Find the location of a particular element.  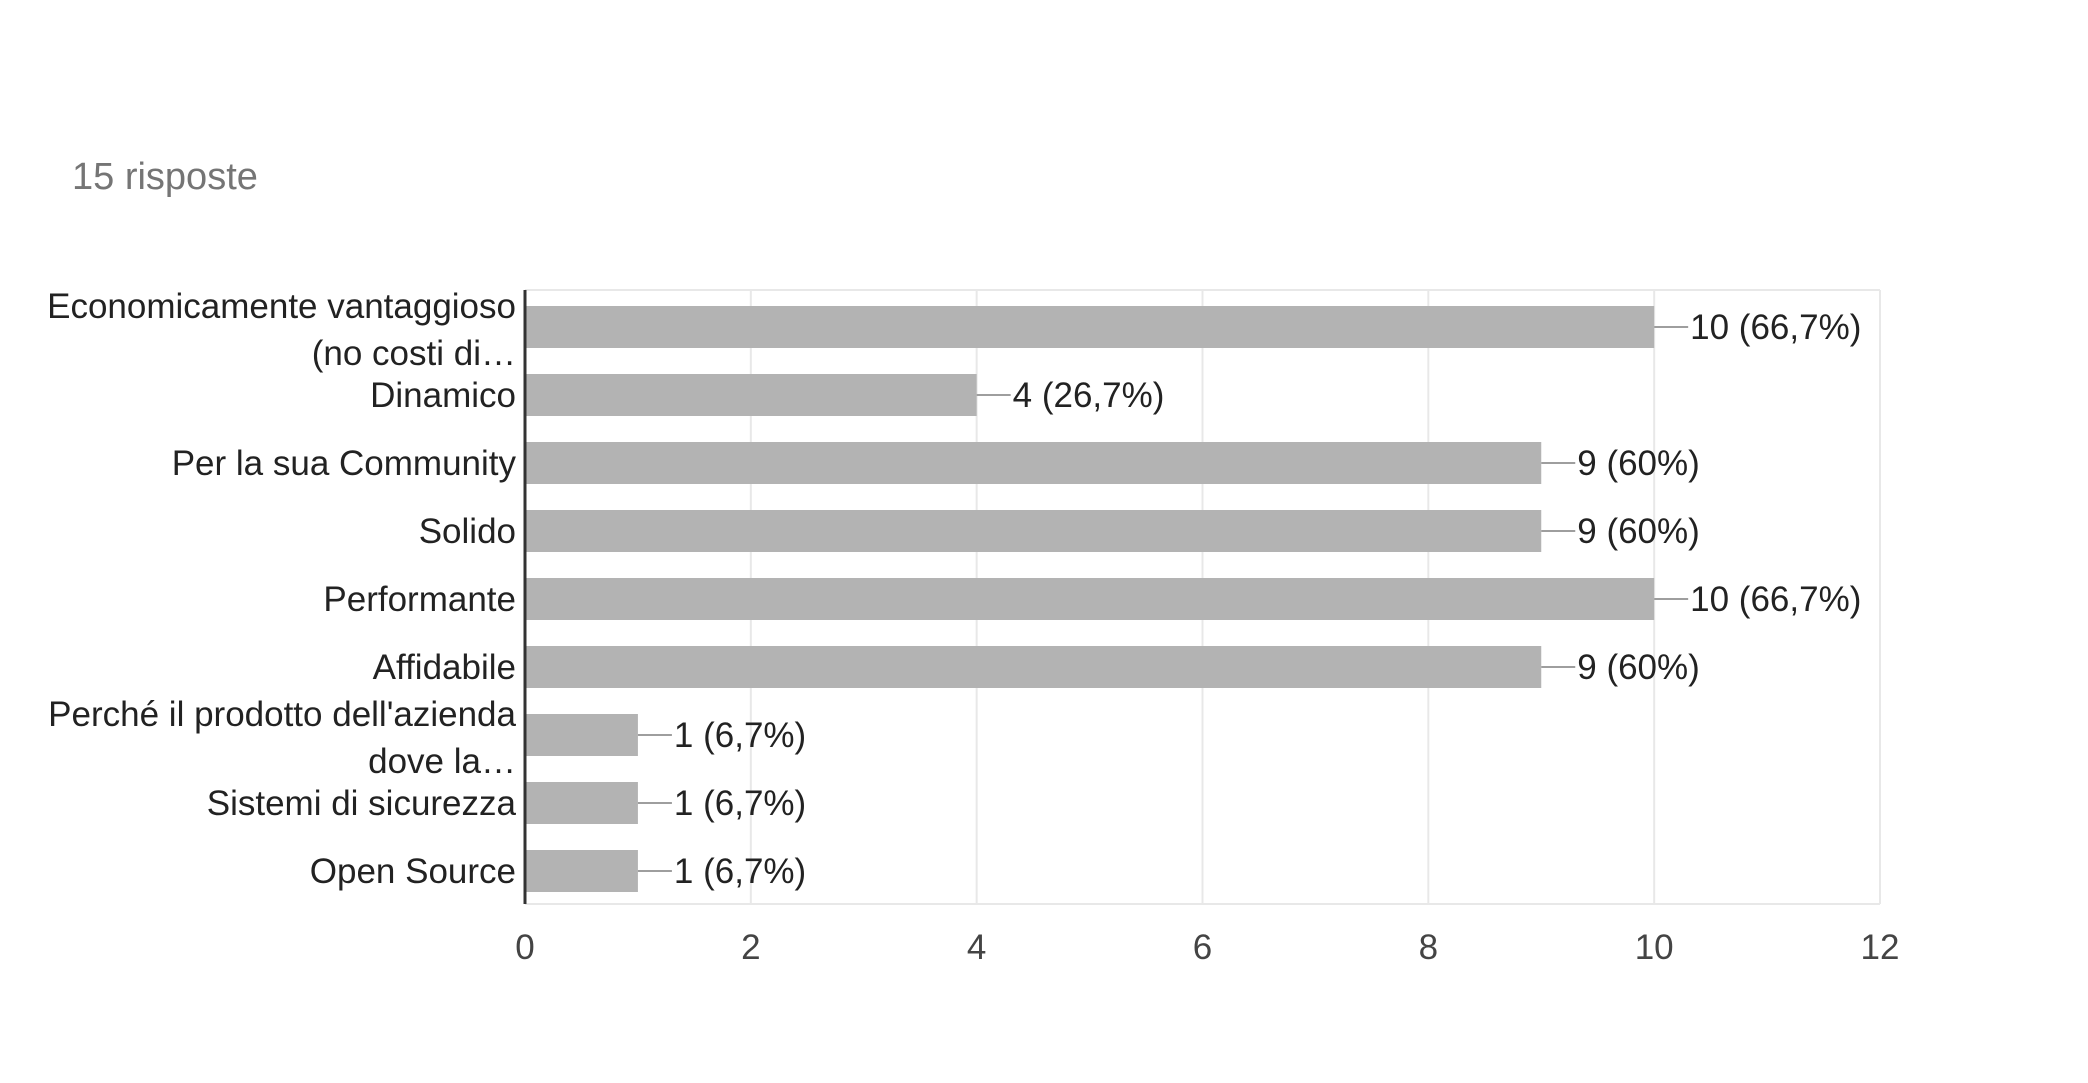

category-label: Economicamente vantaggioso is located at coordinates (281, 306).